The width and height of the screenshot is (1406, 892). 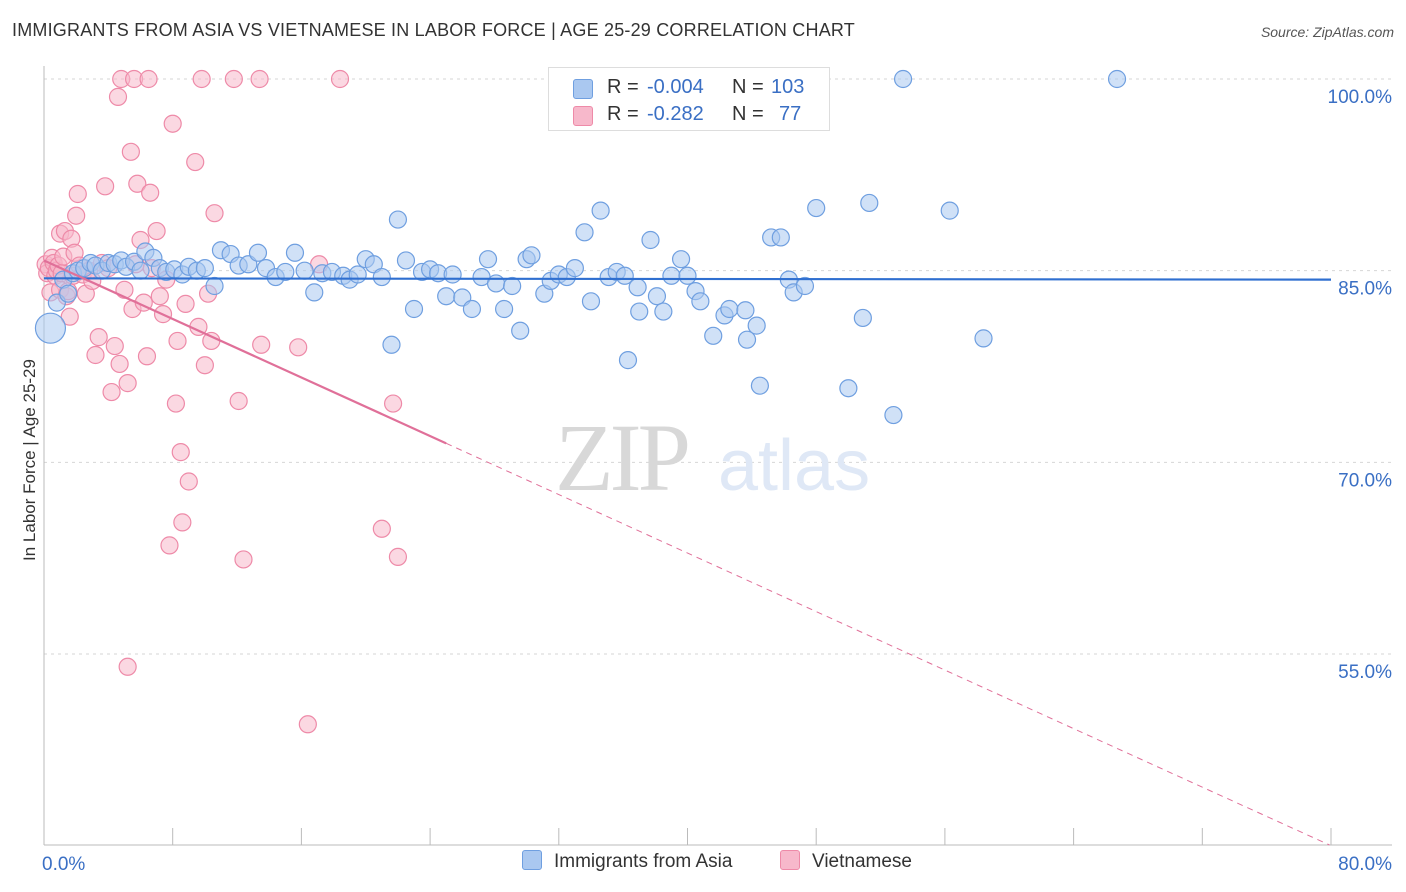 What do you see at coordinates (788, 87) in the screenshot?
I see `legend-n-value: 103` at bounding box center [788, 87].